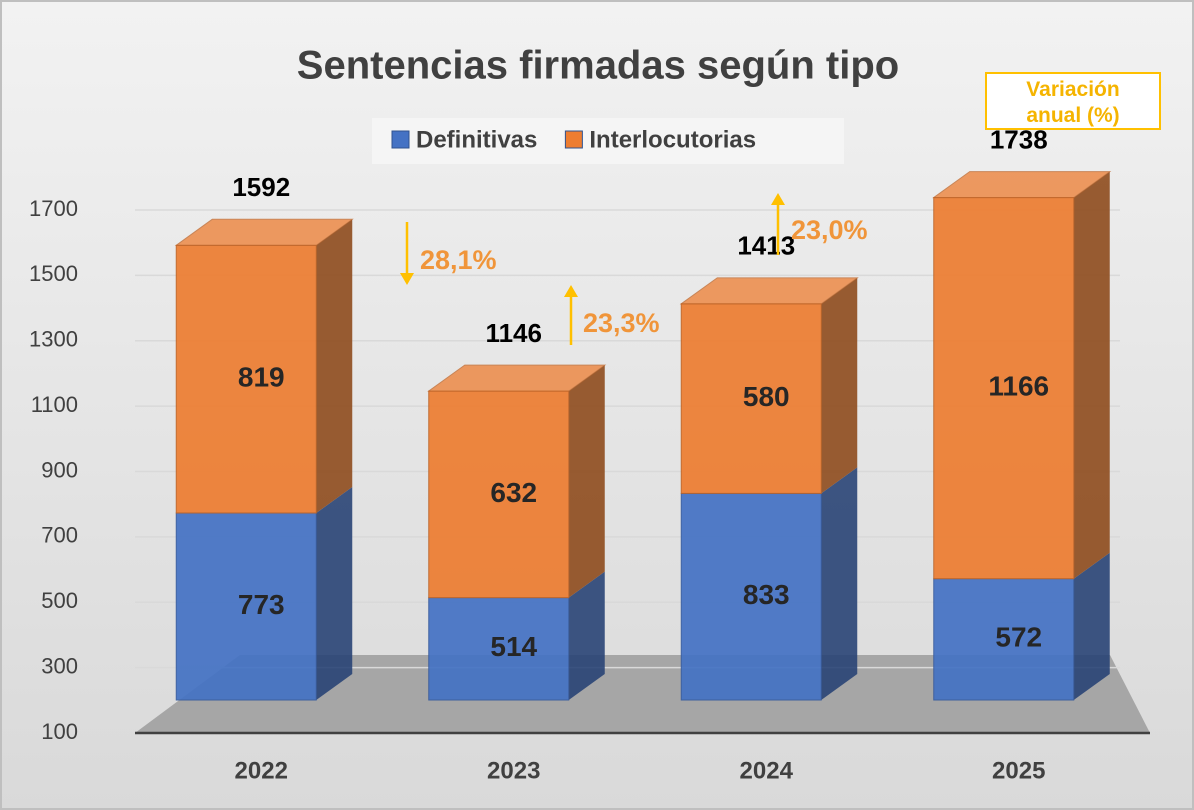 The image size is (1194, 810). What do you see at coordinates (53, 339) in the screenshot?
I see `y-tick-label: 1300` at bounding box center [53, 339].